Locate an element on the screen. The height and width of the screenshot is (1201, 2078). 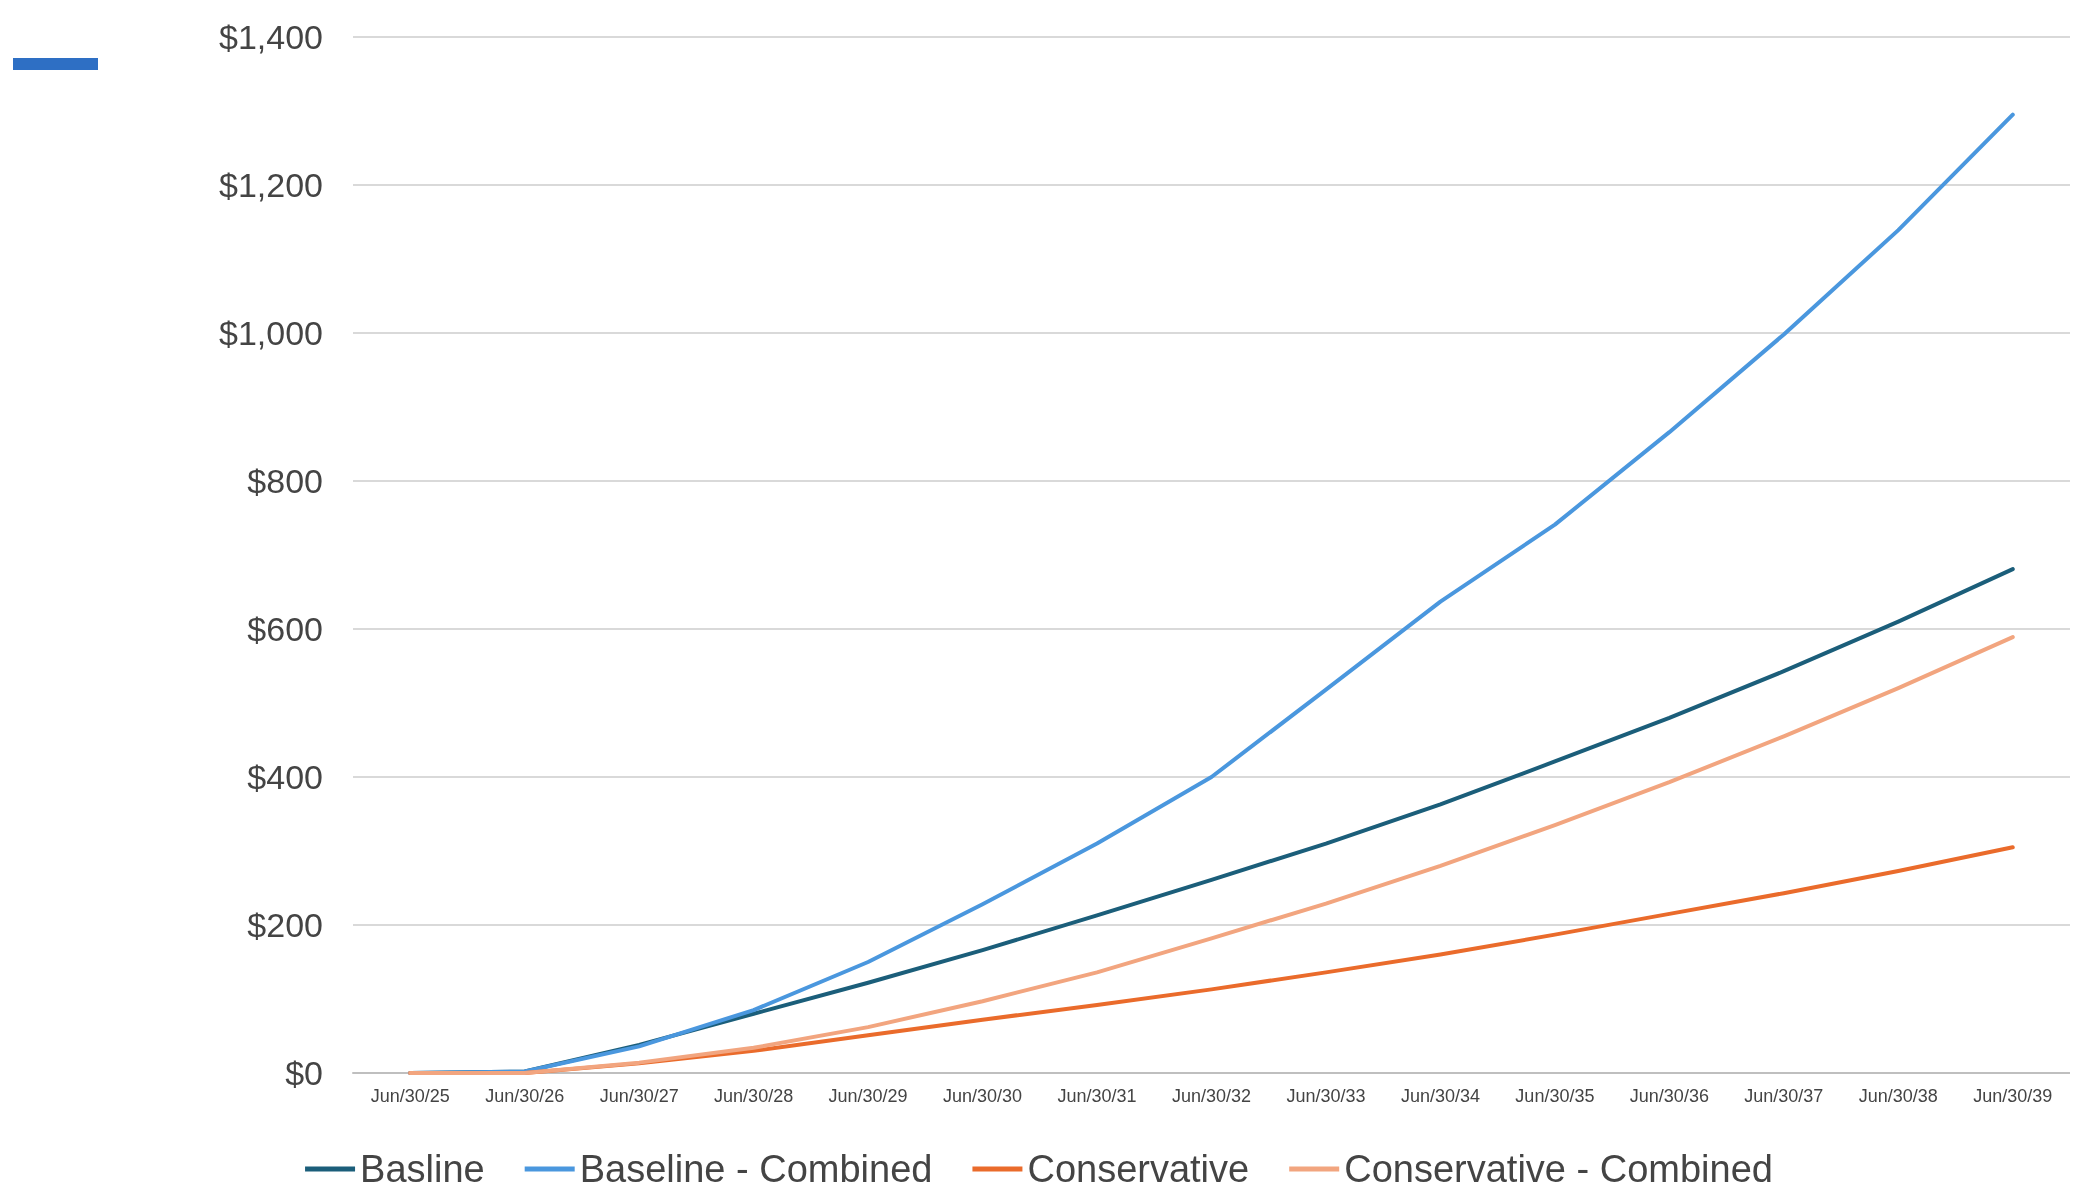
y-tick-label: $1,400 is located at coordinates (271, 37).